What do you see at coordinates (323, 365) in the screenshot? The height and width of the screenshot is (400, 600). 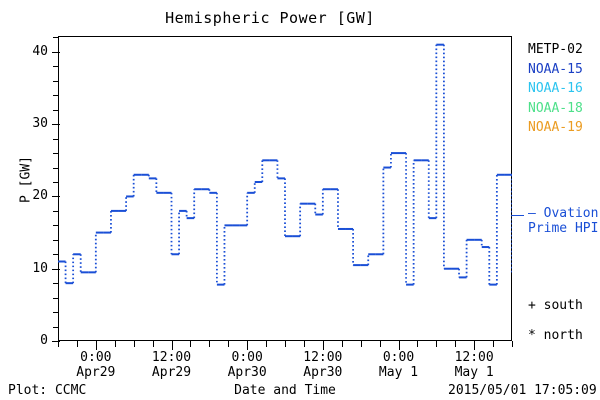 I see `x-tick-label: 12:00 Apr30` at bounding box center [323, 365].